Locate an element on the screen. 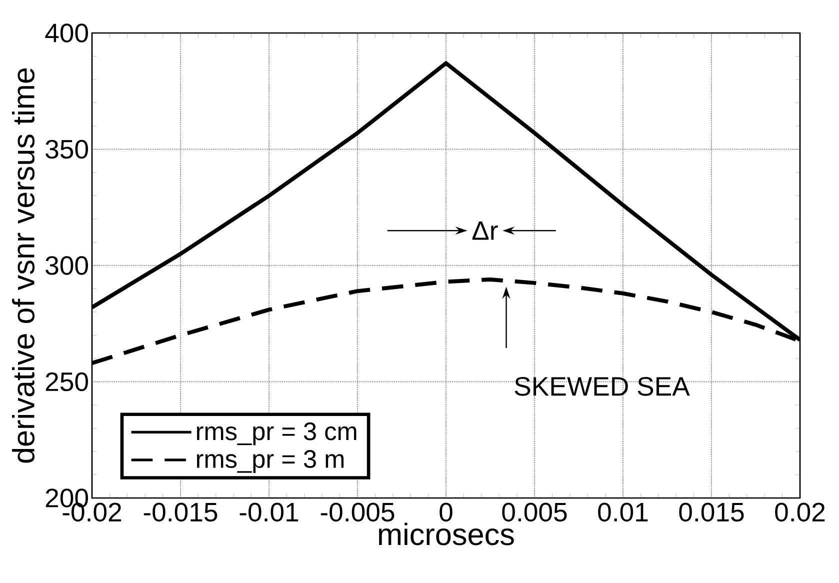 The width and height of the screenshot is (839, 583). y-tick-label: 400 is located at coordinates (66, 33).